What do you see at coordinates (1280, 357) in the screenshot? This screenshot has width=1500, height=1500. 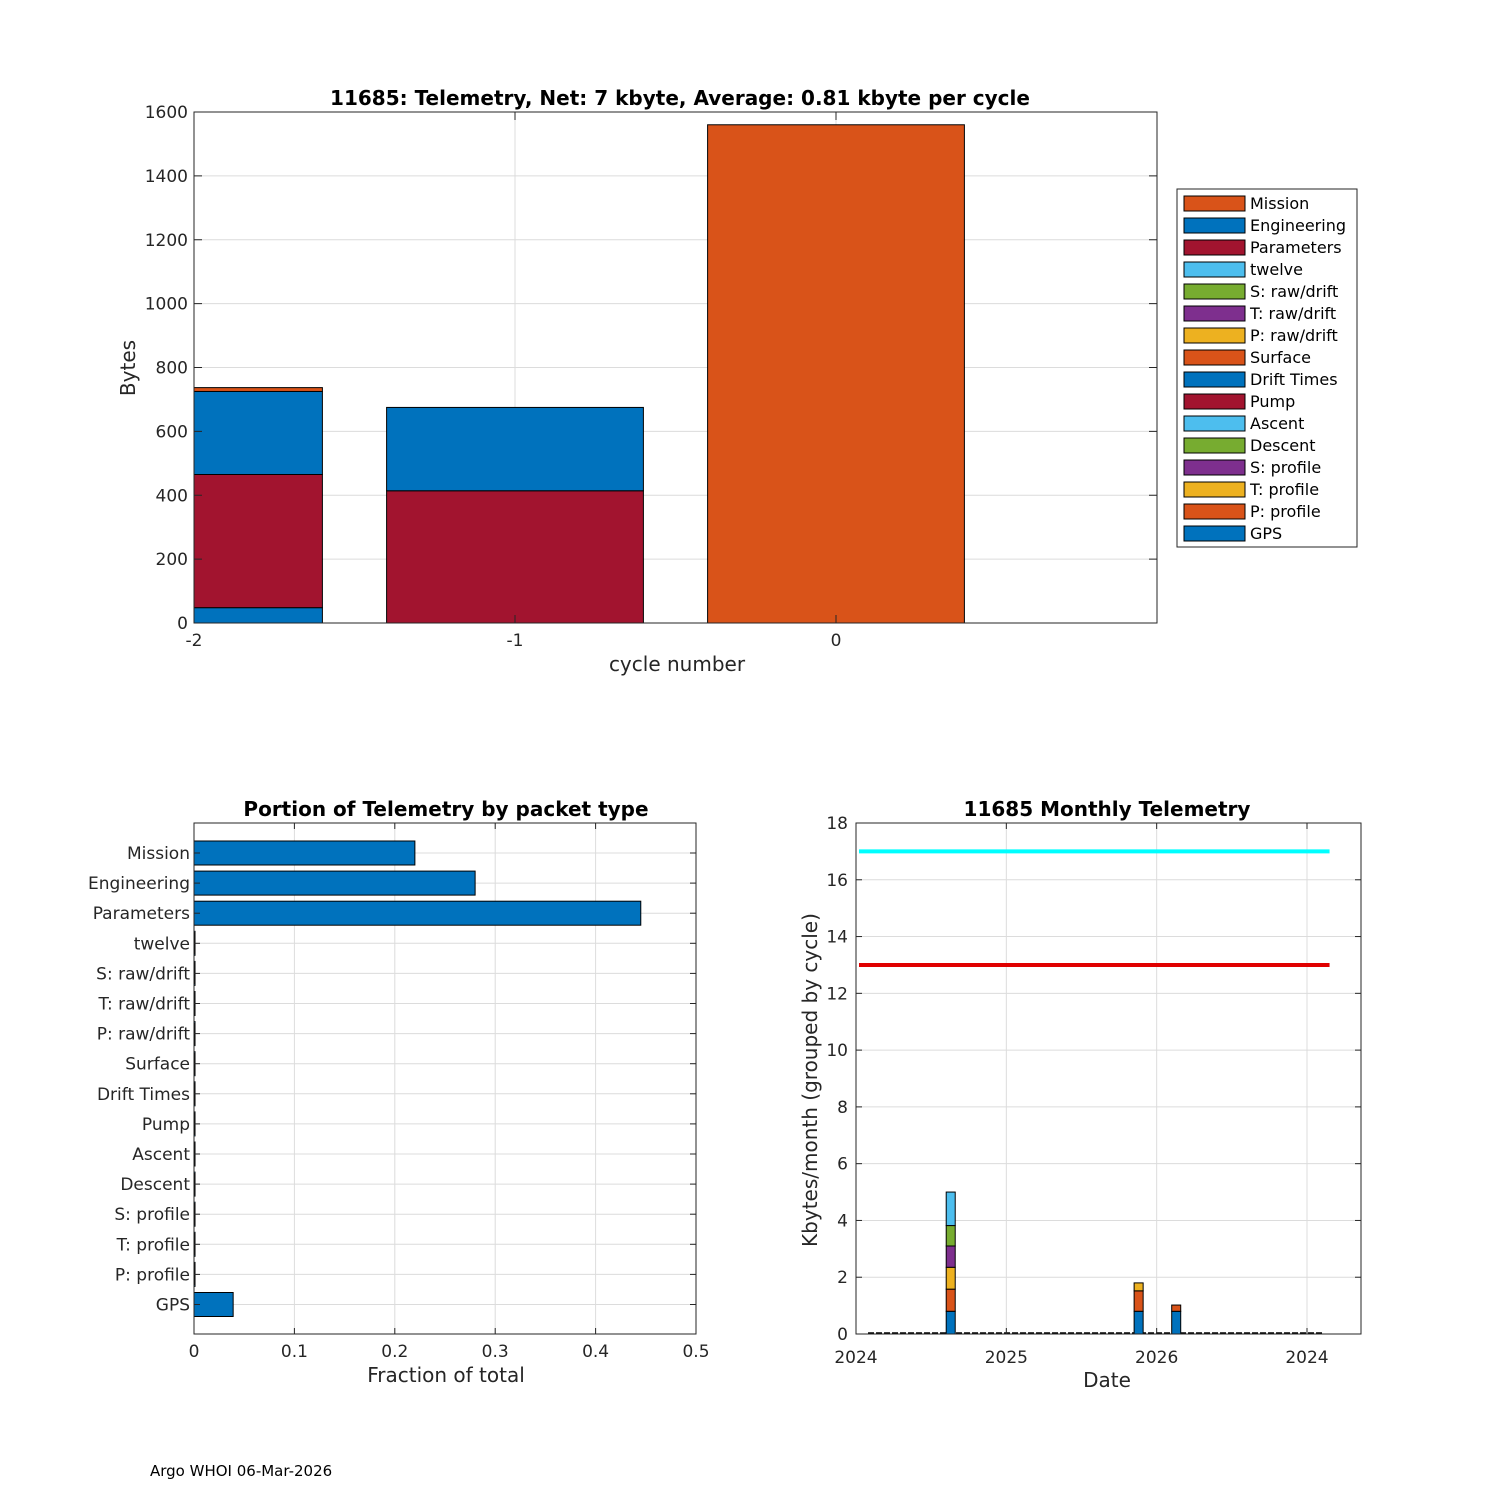 I see `legend-label: Surface` at bounding box center [1280, 357].